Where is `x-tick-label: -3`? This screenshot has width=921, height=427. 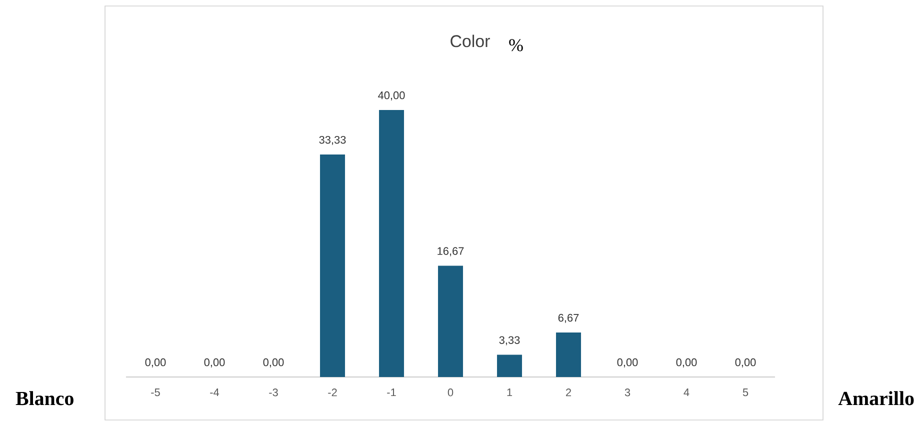 x-tick-label: -3 is located at coordinates (273, 392).